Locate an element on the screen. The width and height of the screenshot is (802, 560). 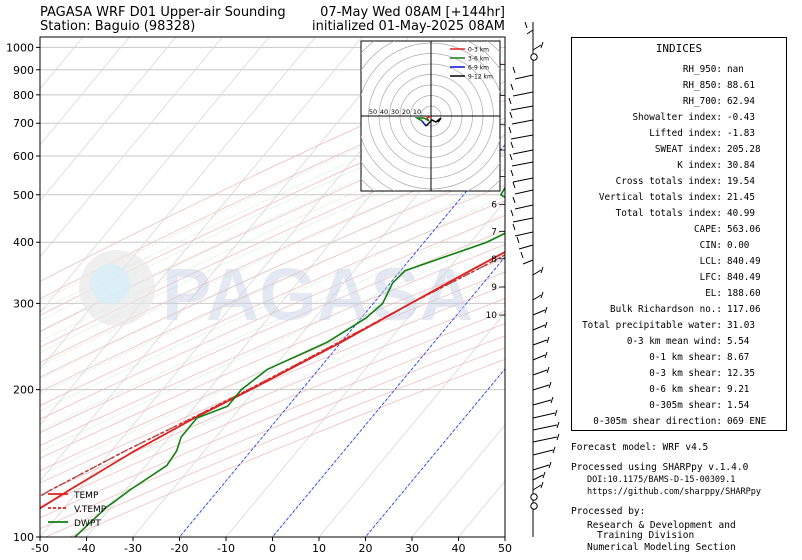
legend-label: V.TEMP is located at coordinates (90, 510).